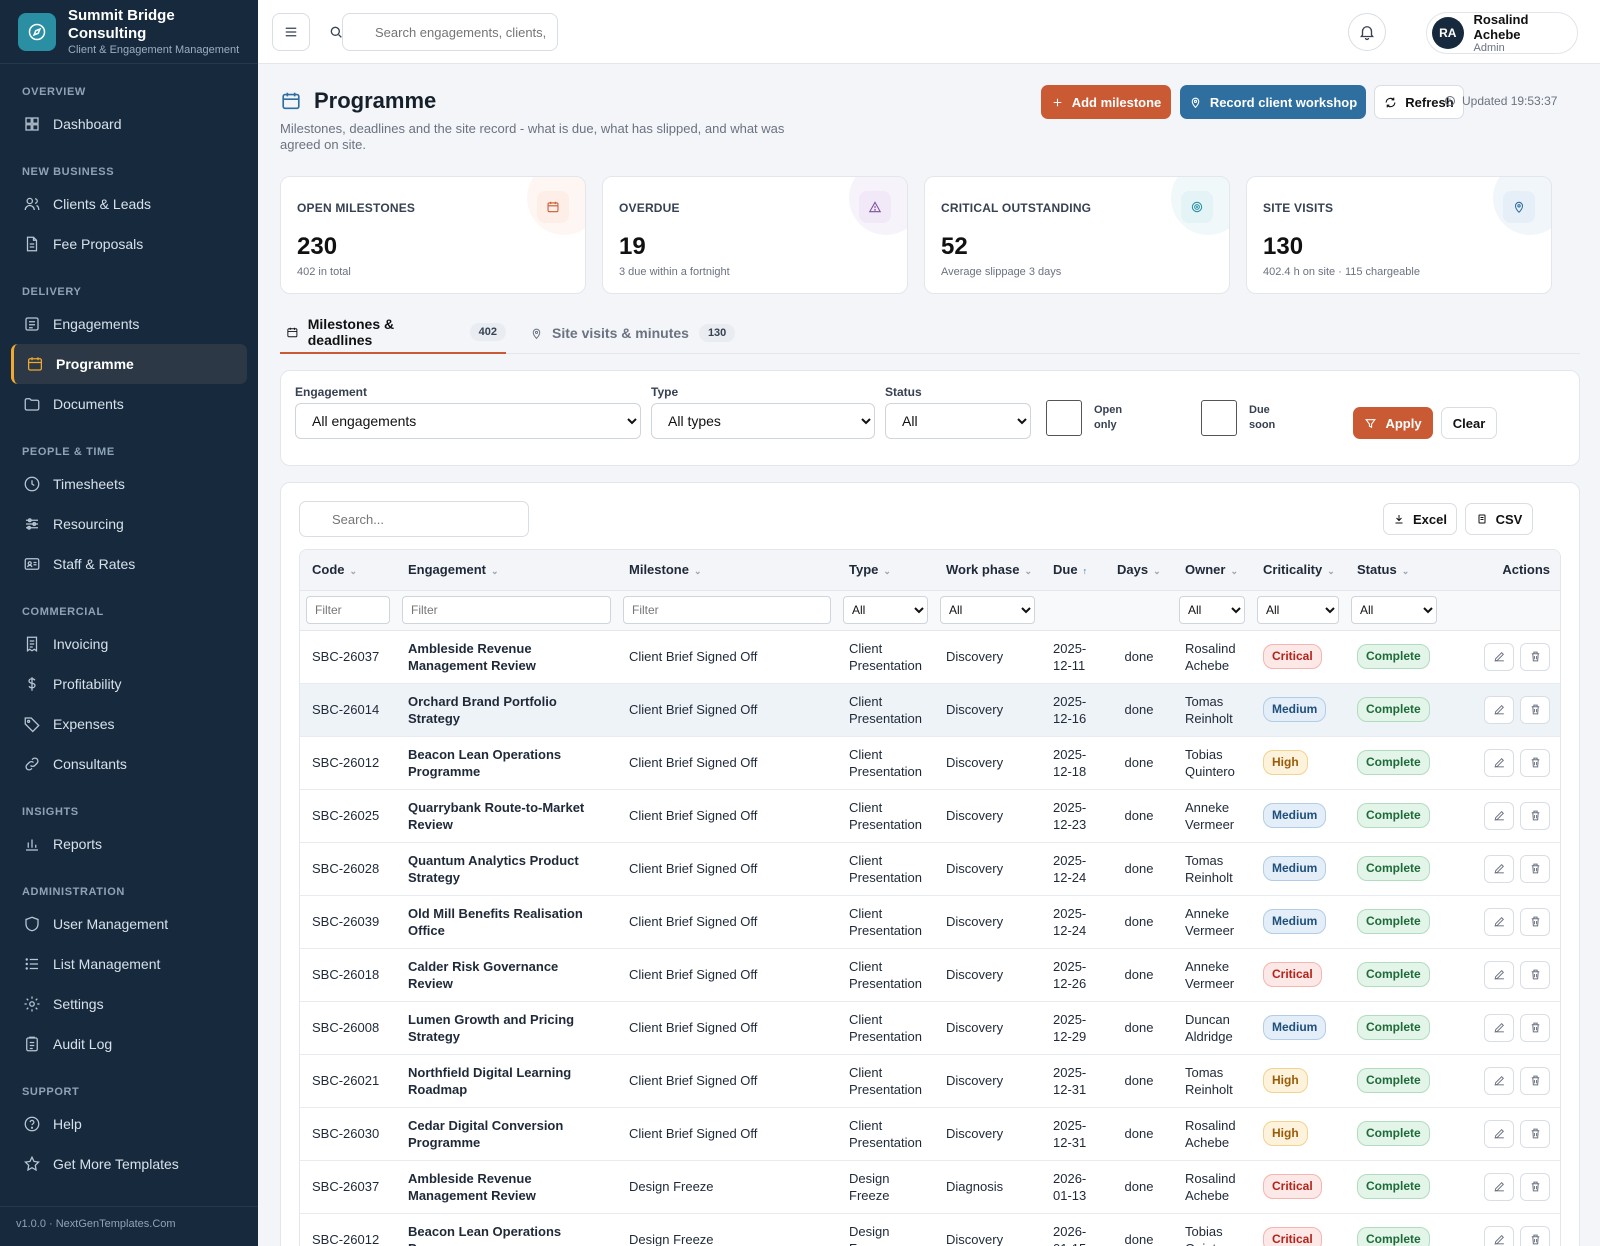  I want to click on sidebar-item-list-management: List Management, so click(129, 964).